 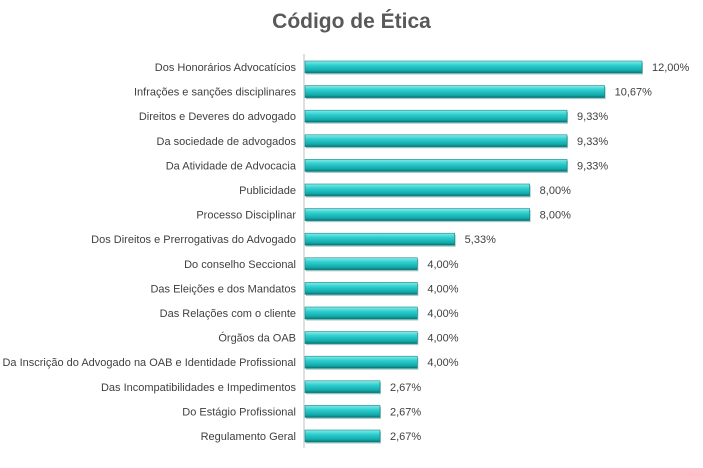 What do you see at coordinates (248, 437) in the screenshot?
I see `category-label: Regulamento Geral` at bounding box center [248, 437].